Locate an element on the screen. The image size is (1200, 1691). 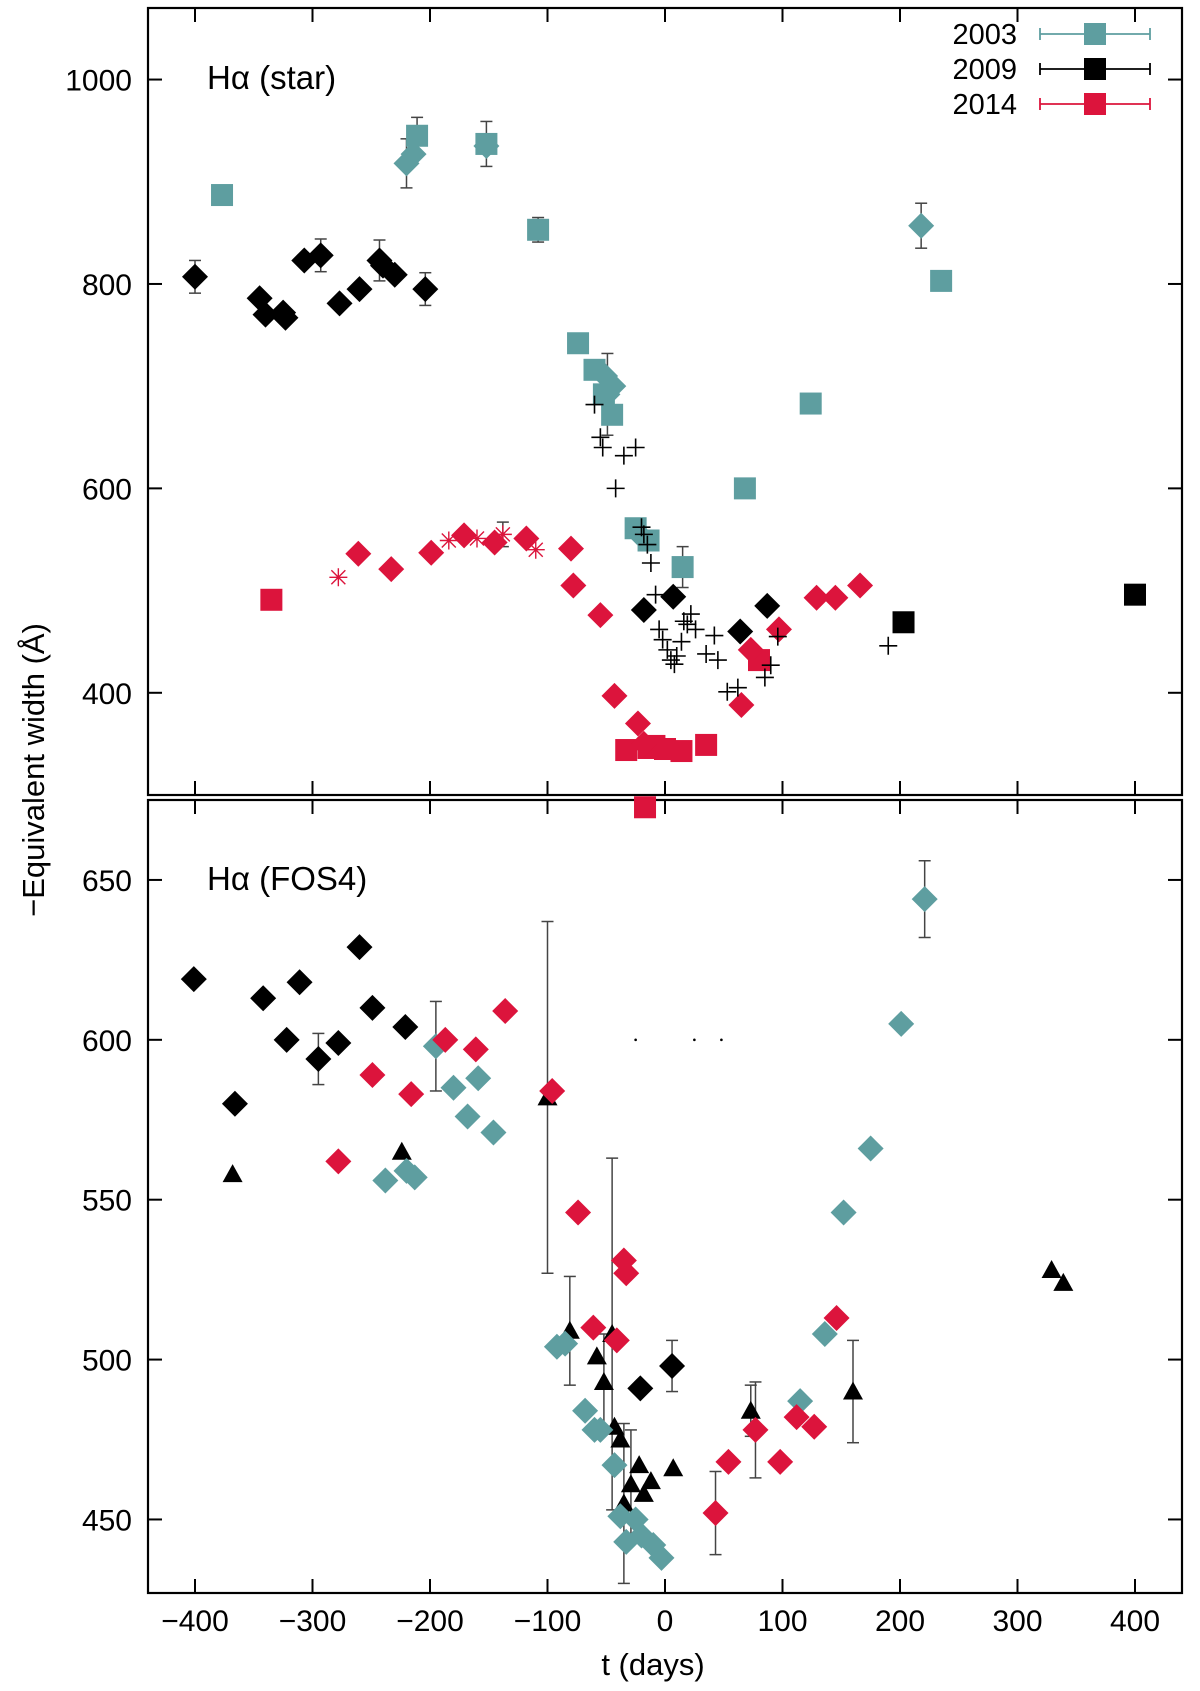
y-tick-label-top: 1000 is located at coordinates (98, 81).